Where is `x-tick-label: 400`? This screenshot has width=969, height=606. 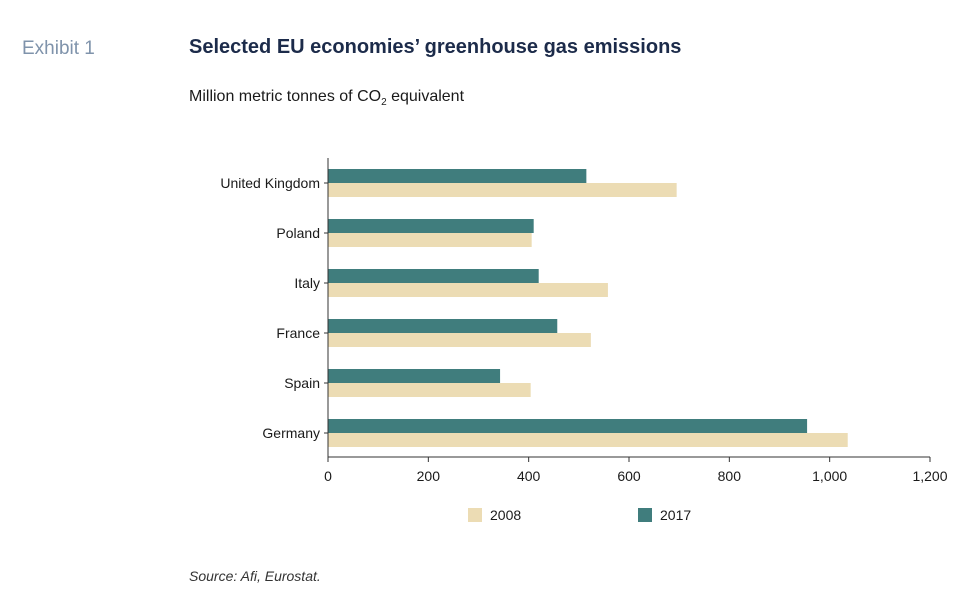 x-tick-label: 400 is located at coordinates (529, 476).